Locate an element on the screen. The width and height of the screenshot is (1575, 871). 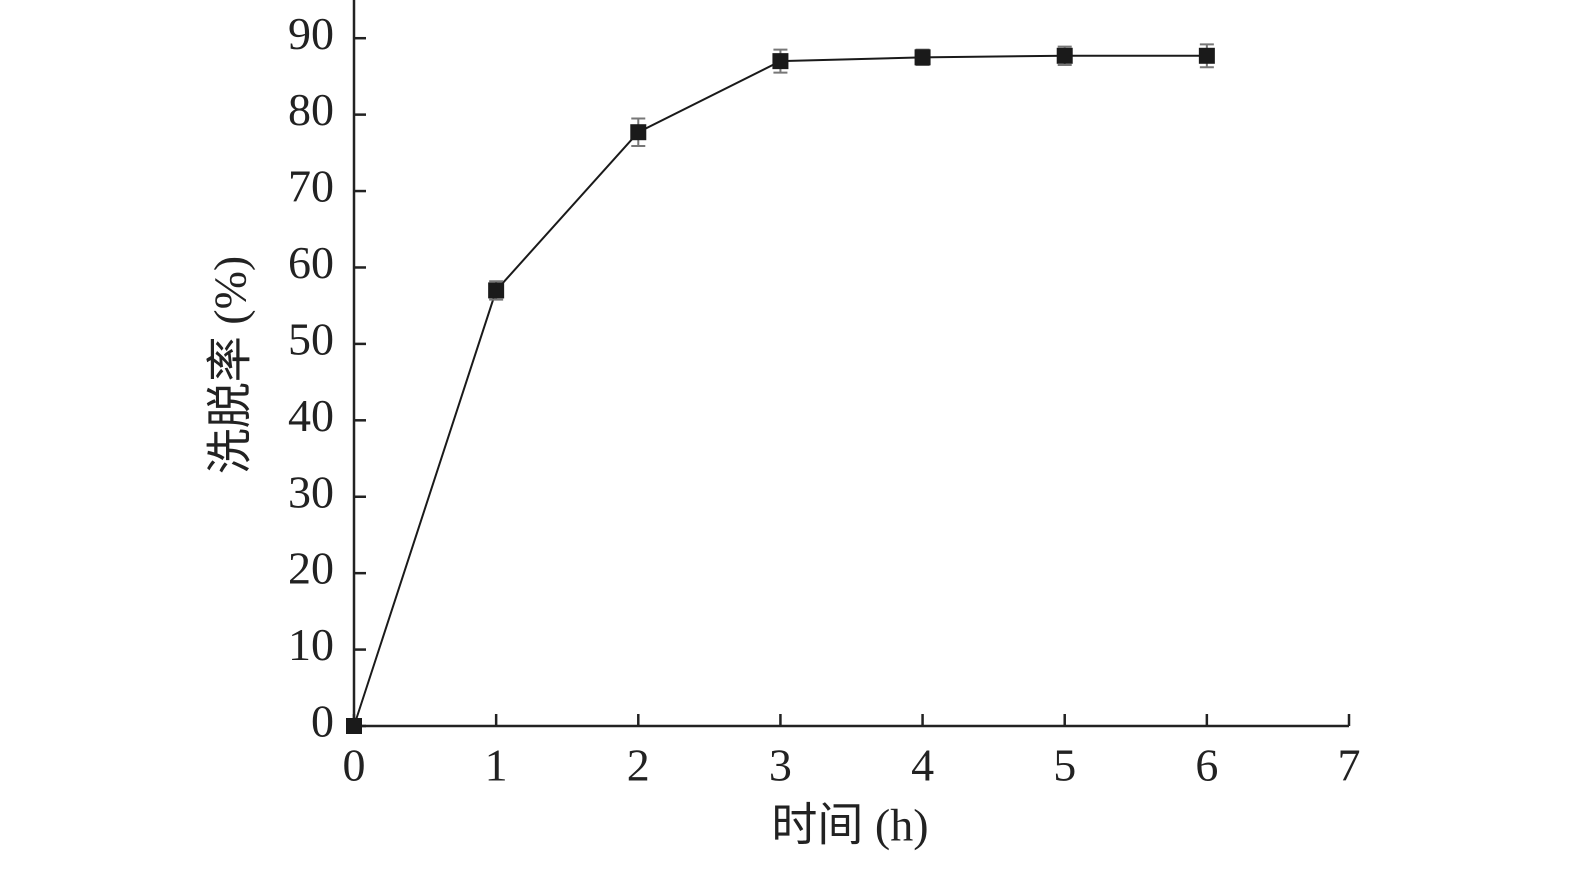
x-tick-label: 1 is located at coordinates (496, 765).